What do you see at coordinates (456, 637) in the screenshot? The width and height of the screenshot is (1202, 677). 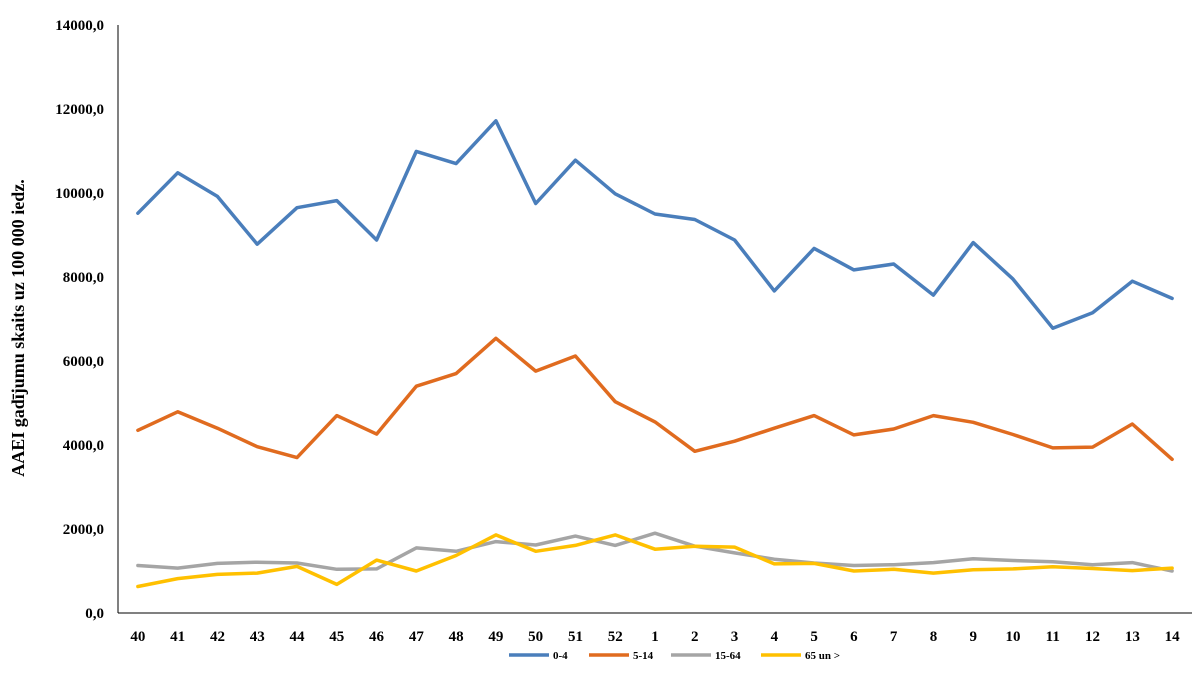 I see `x-tick-label: 48` at bounding box center [456, 637].